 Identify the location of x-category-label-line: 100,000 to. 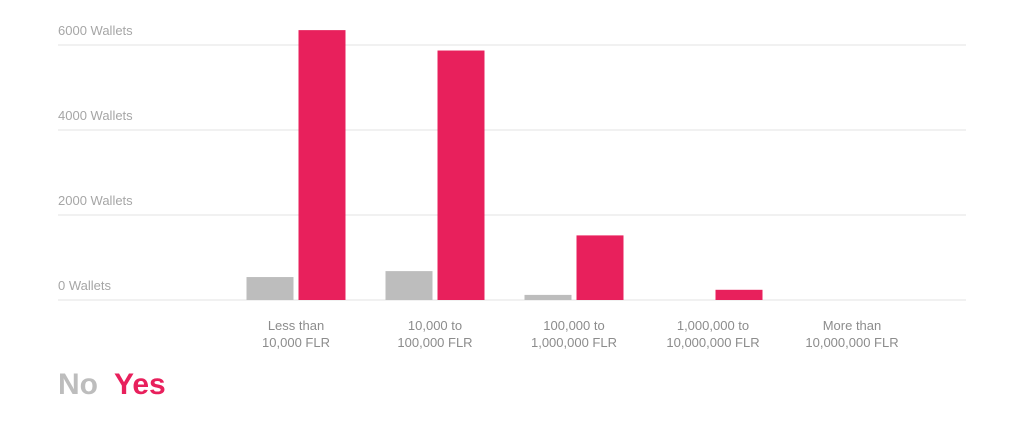
(573, 325).